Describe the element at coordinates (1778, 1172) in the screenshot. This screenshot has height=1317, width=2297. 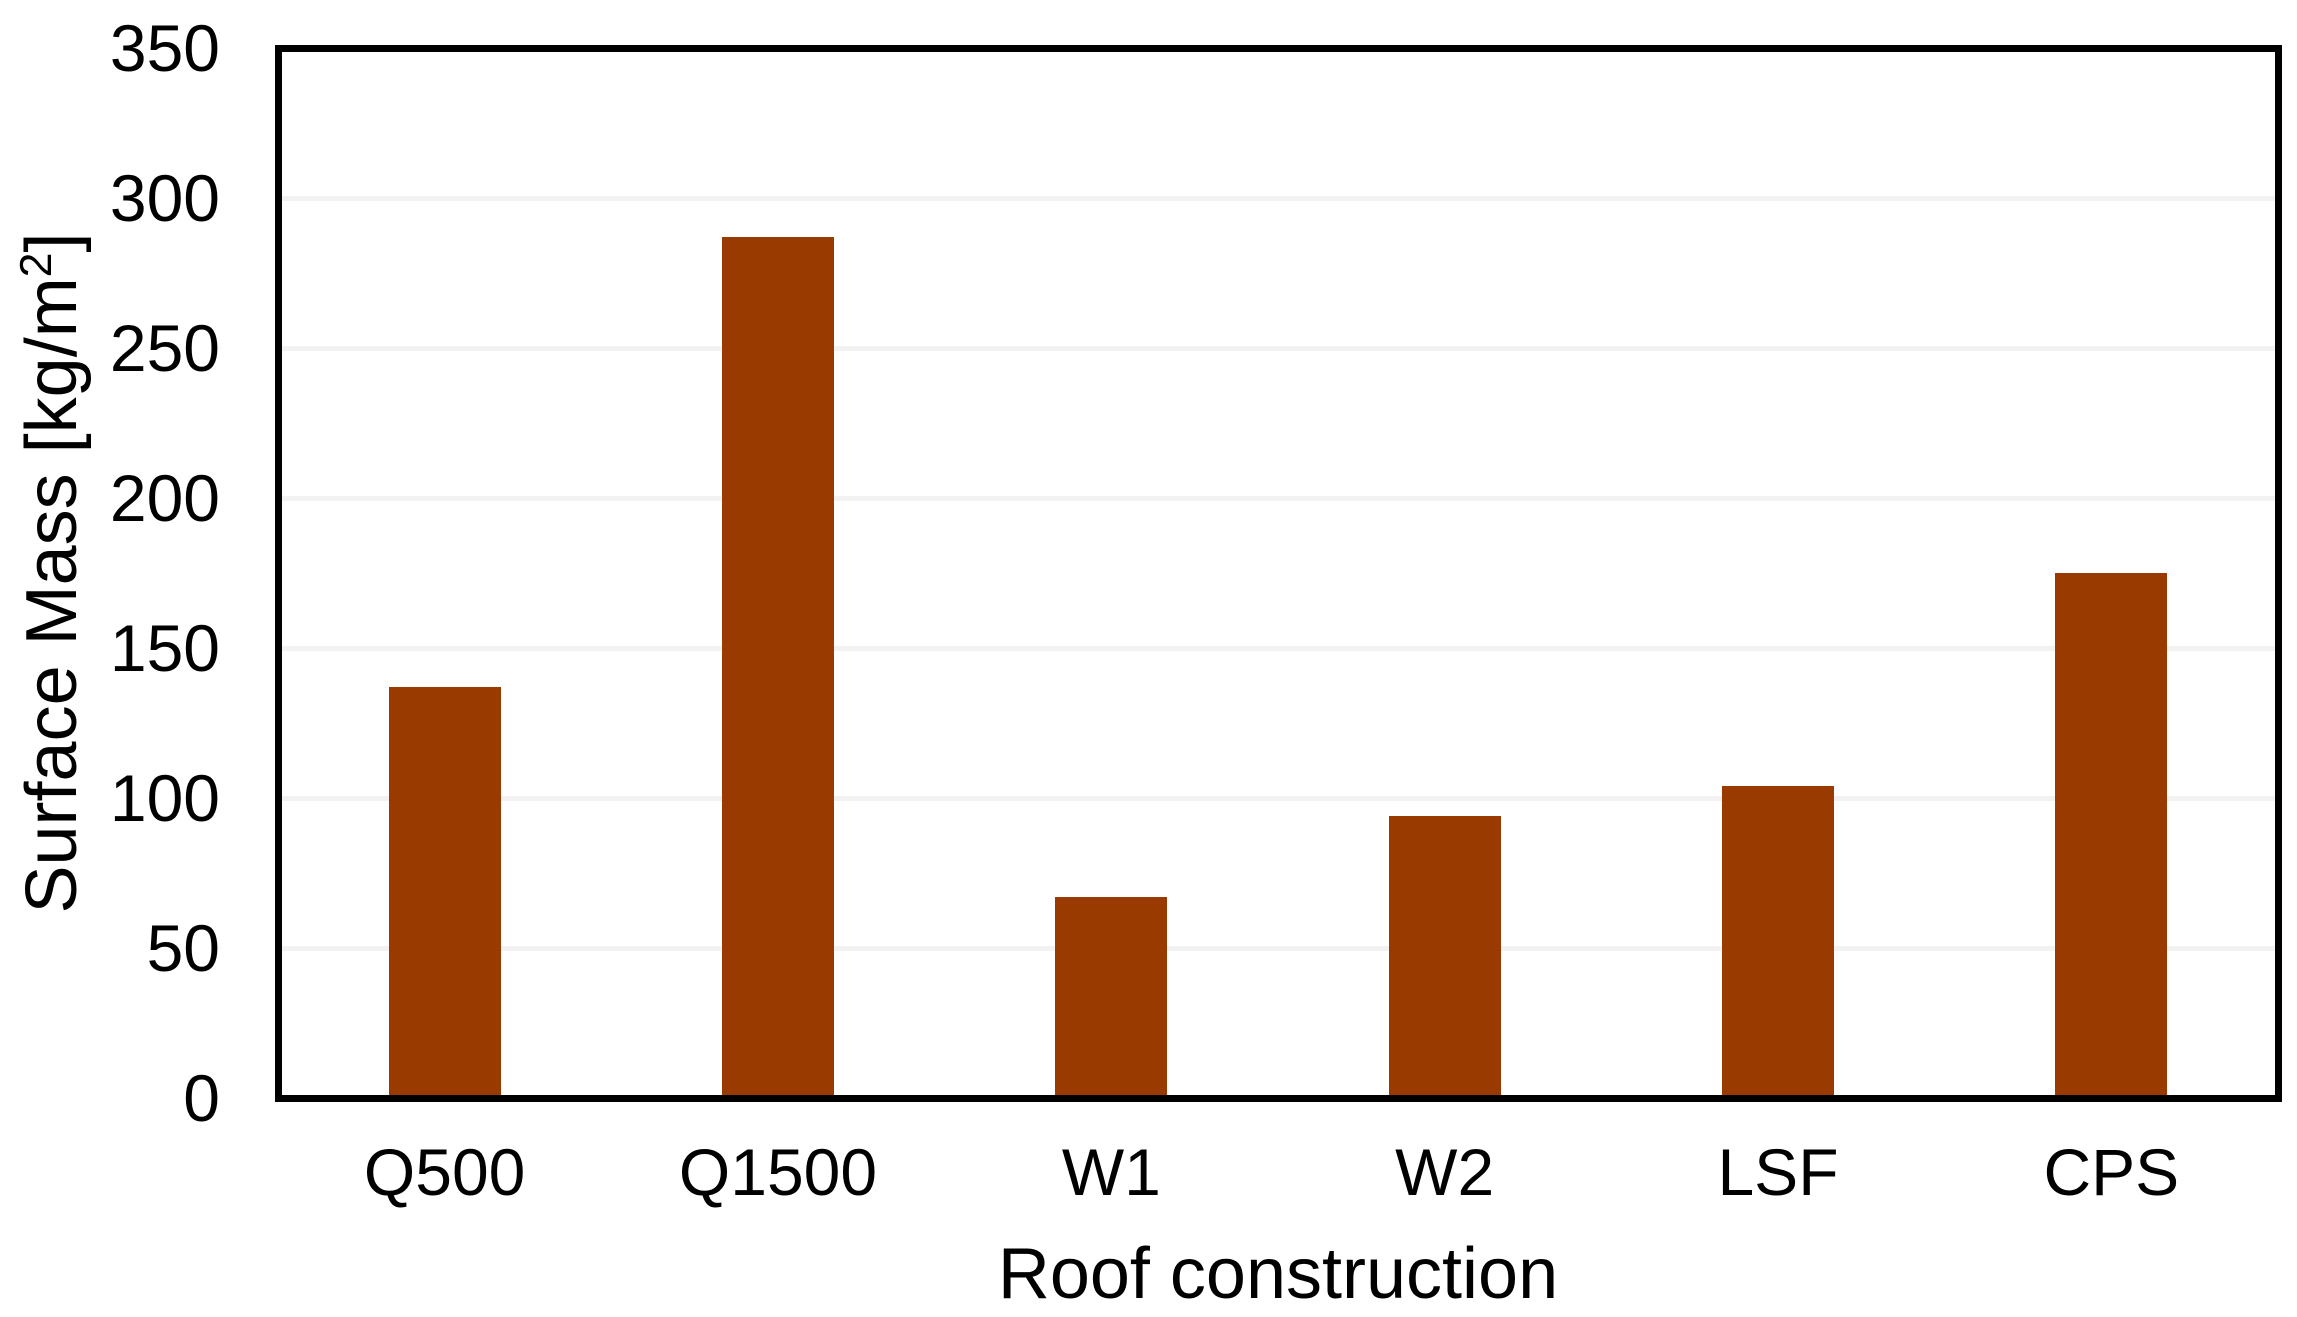
I see `x-tick-label-LSF: LSF` at that location.